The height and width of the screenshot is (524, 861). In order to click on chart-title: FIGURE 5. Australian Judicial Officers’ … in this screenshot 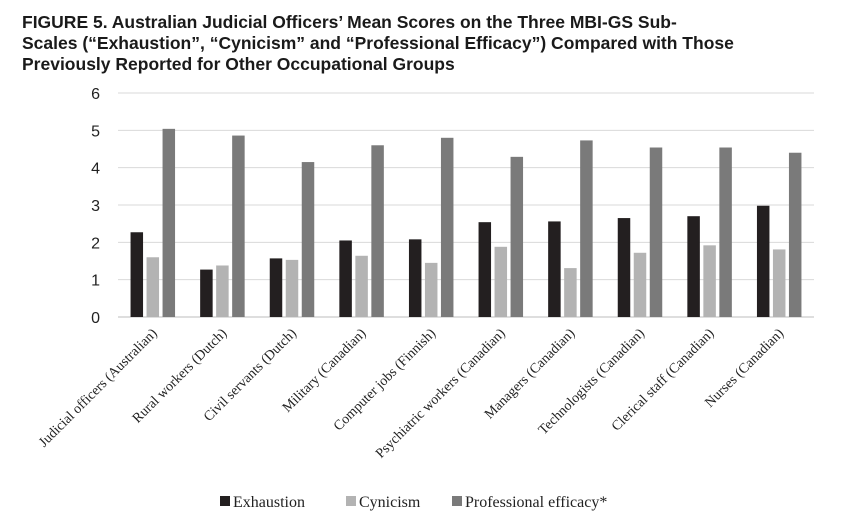, I will do `click(432, 43)`.